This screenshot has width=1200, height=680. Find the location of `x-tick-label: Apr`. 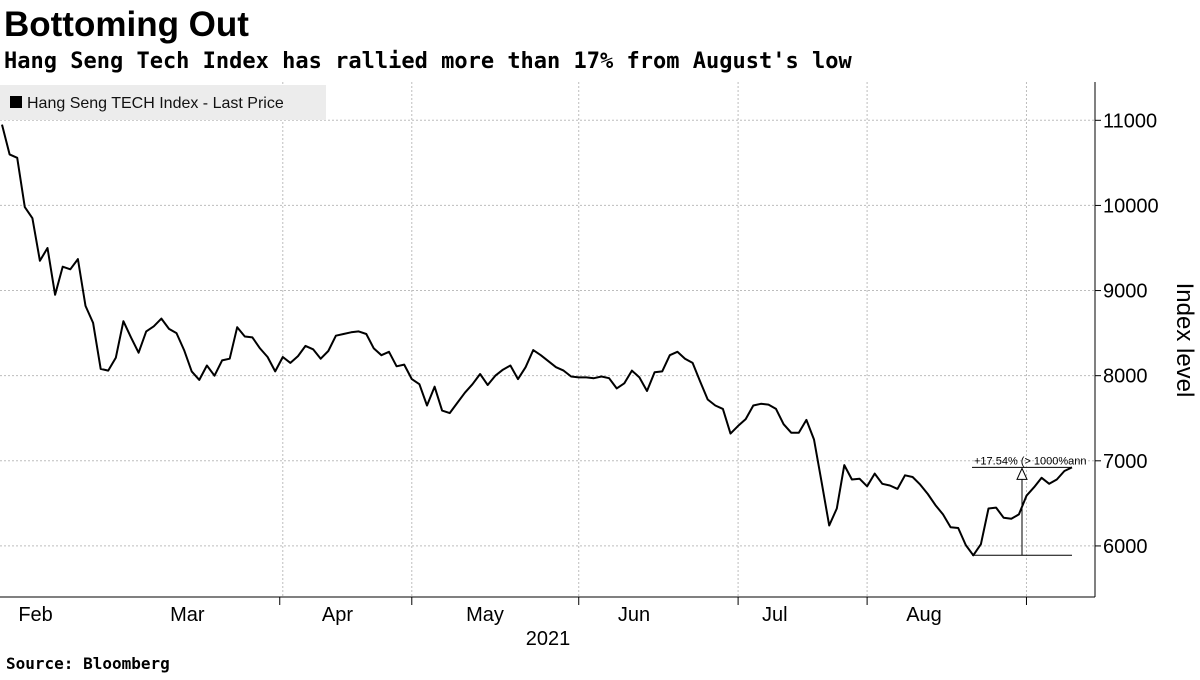

x-tick-label: Apr is located at coordinates (337, 615).